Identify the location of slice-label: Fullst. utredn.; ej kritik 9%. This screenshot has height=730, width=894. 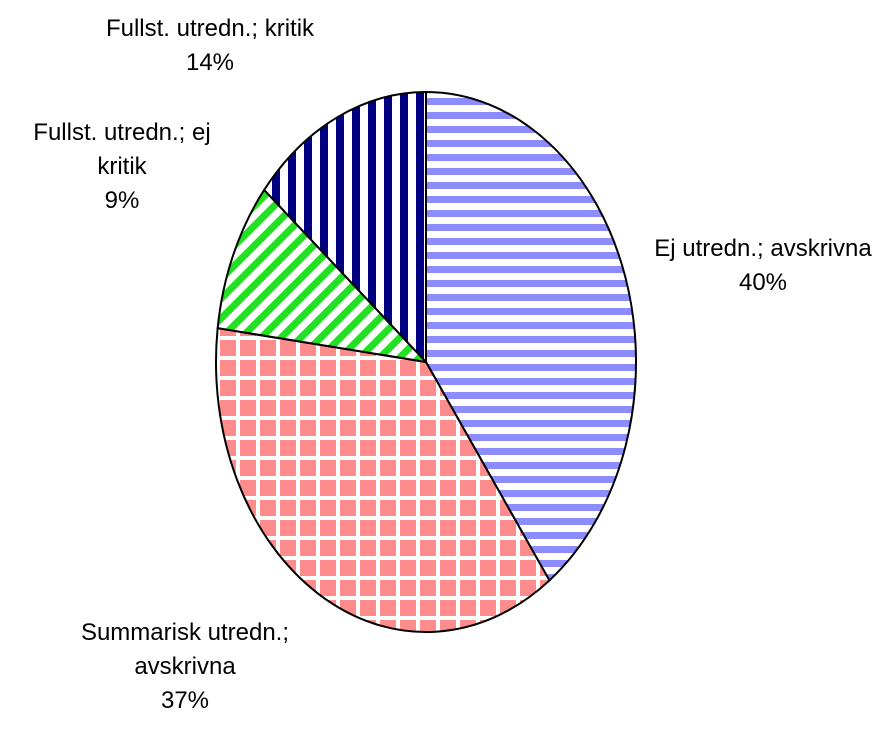
(122, 167).